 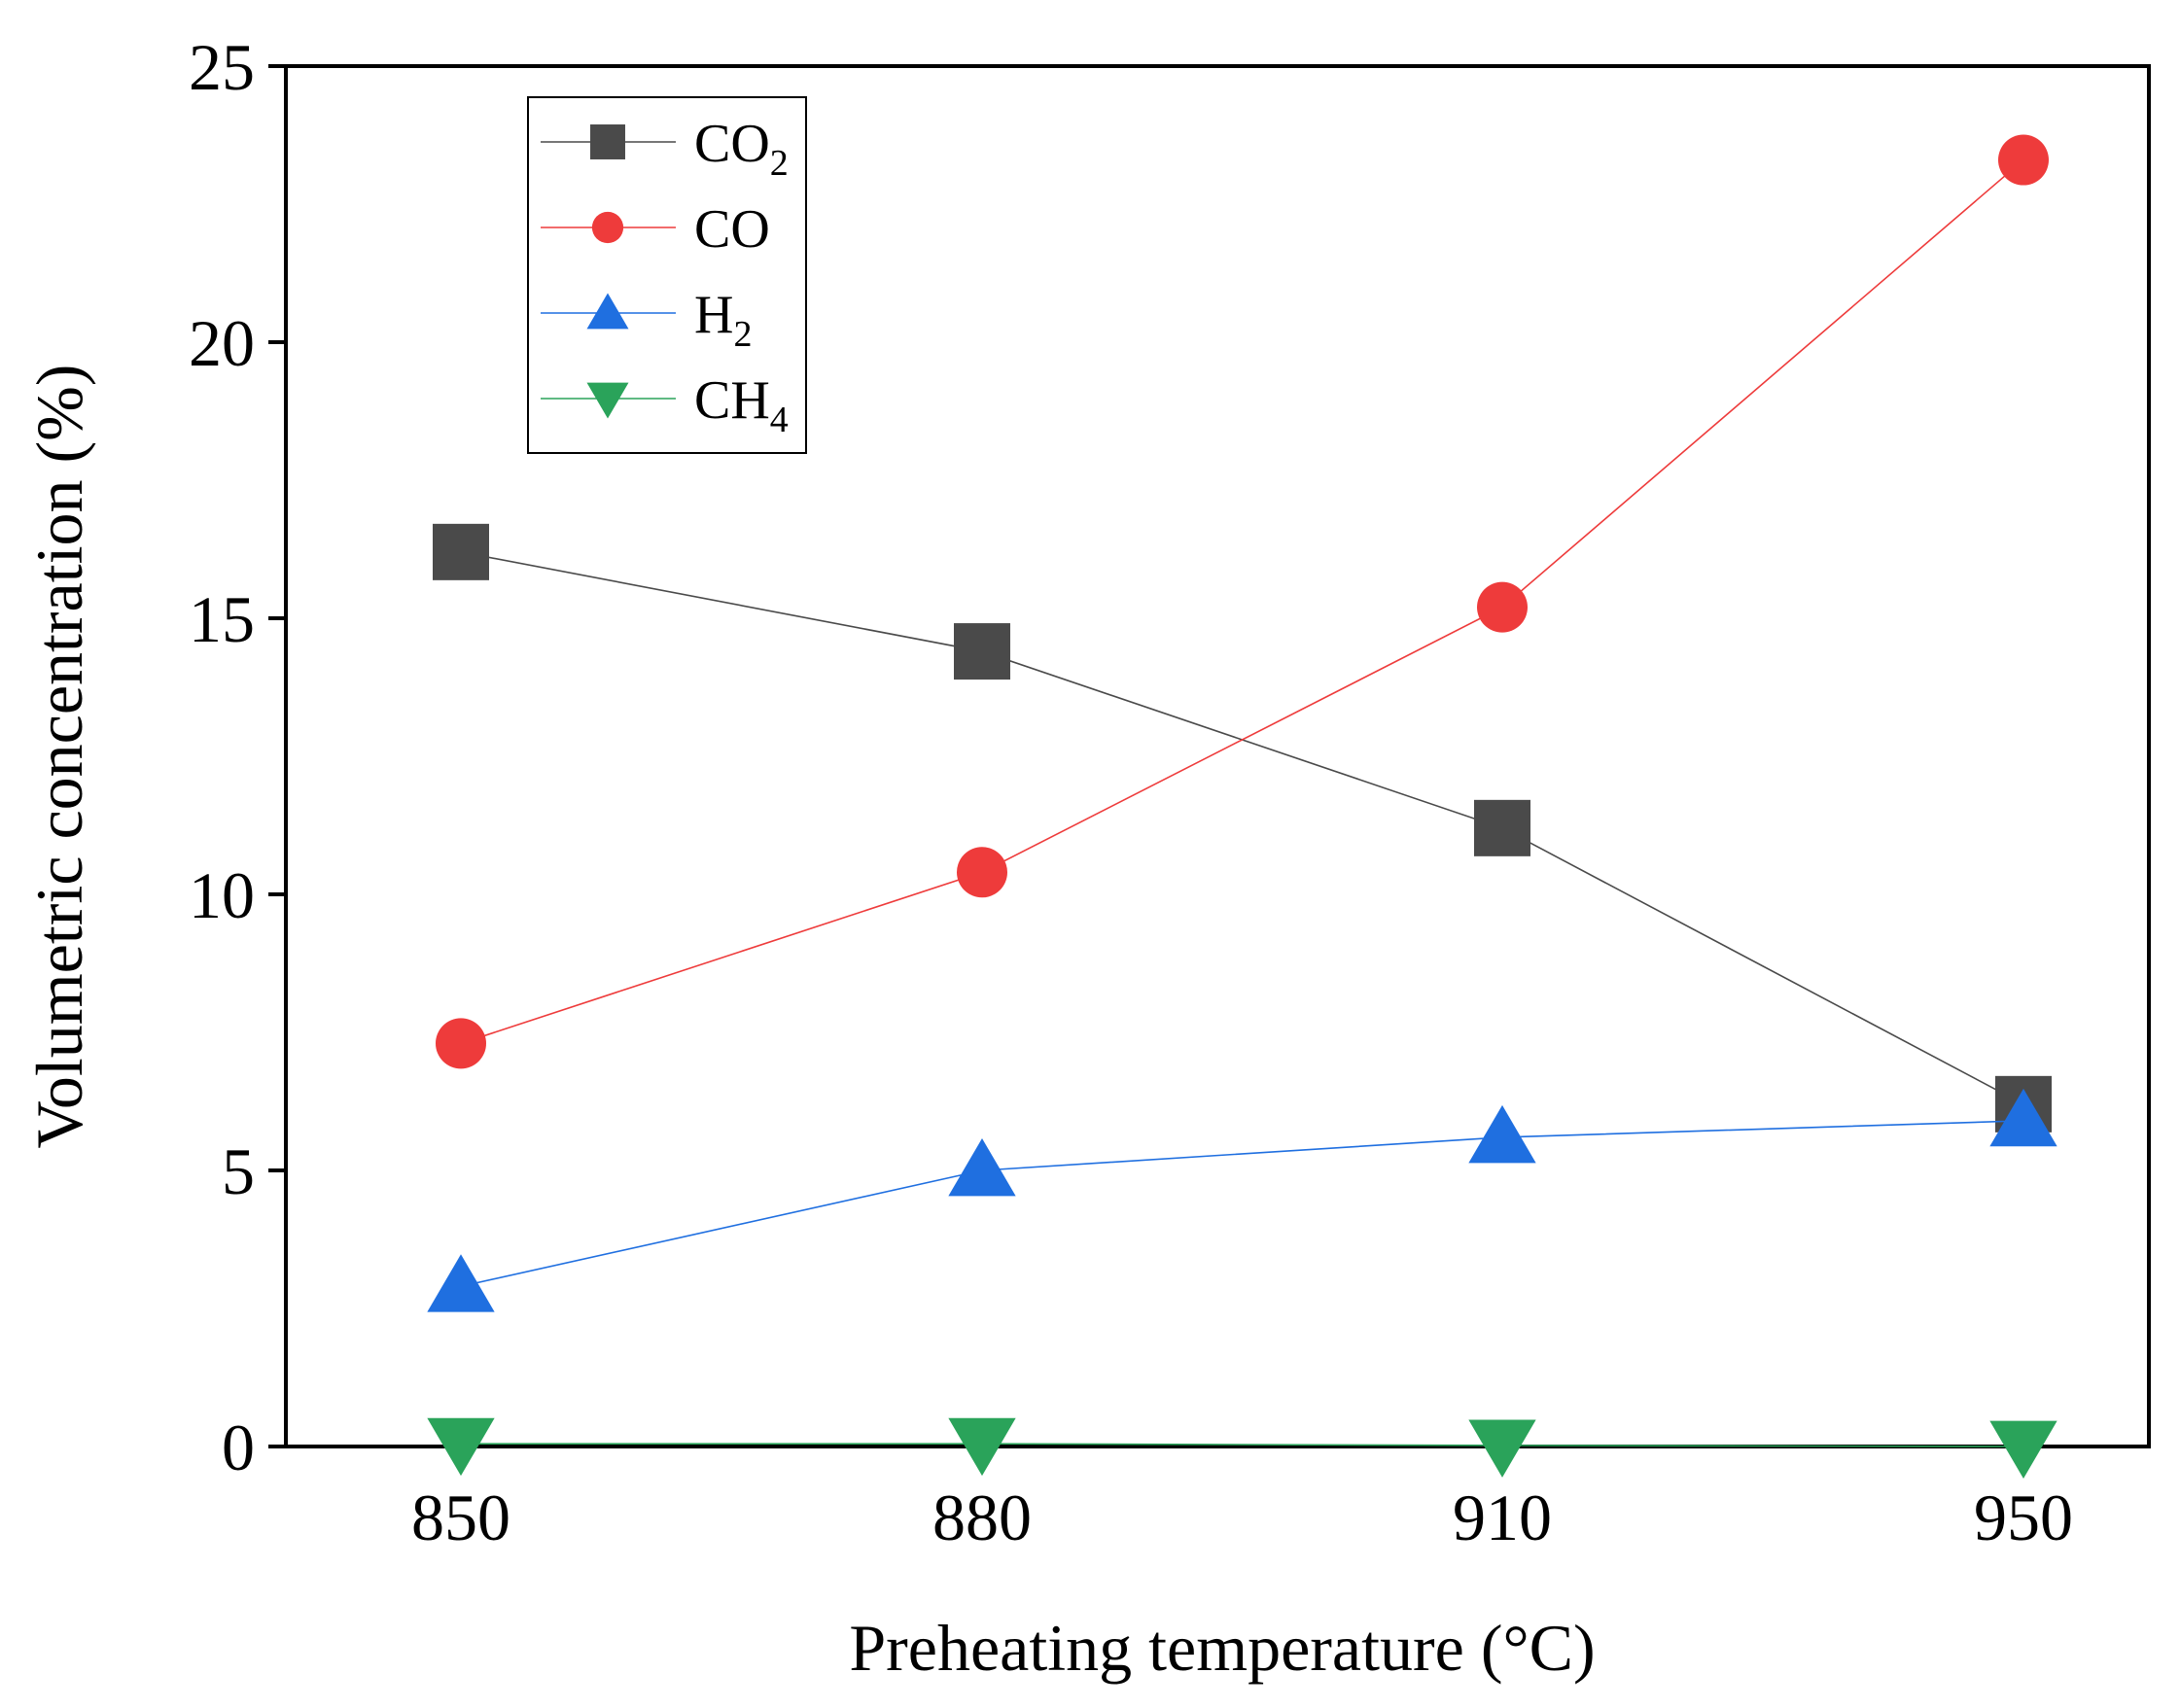 I want to click on series-ch4, so click(x=1242, y=1448).